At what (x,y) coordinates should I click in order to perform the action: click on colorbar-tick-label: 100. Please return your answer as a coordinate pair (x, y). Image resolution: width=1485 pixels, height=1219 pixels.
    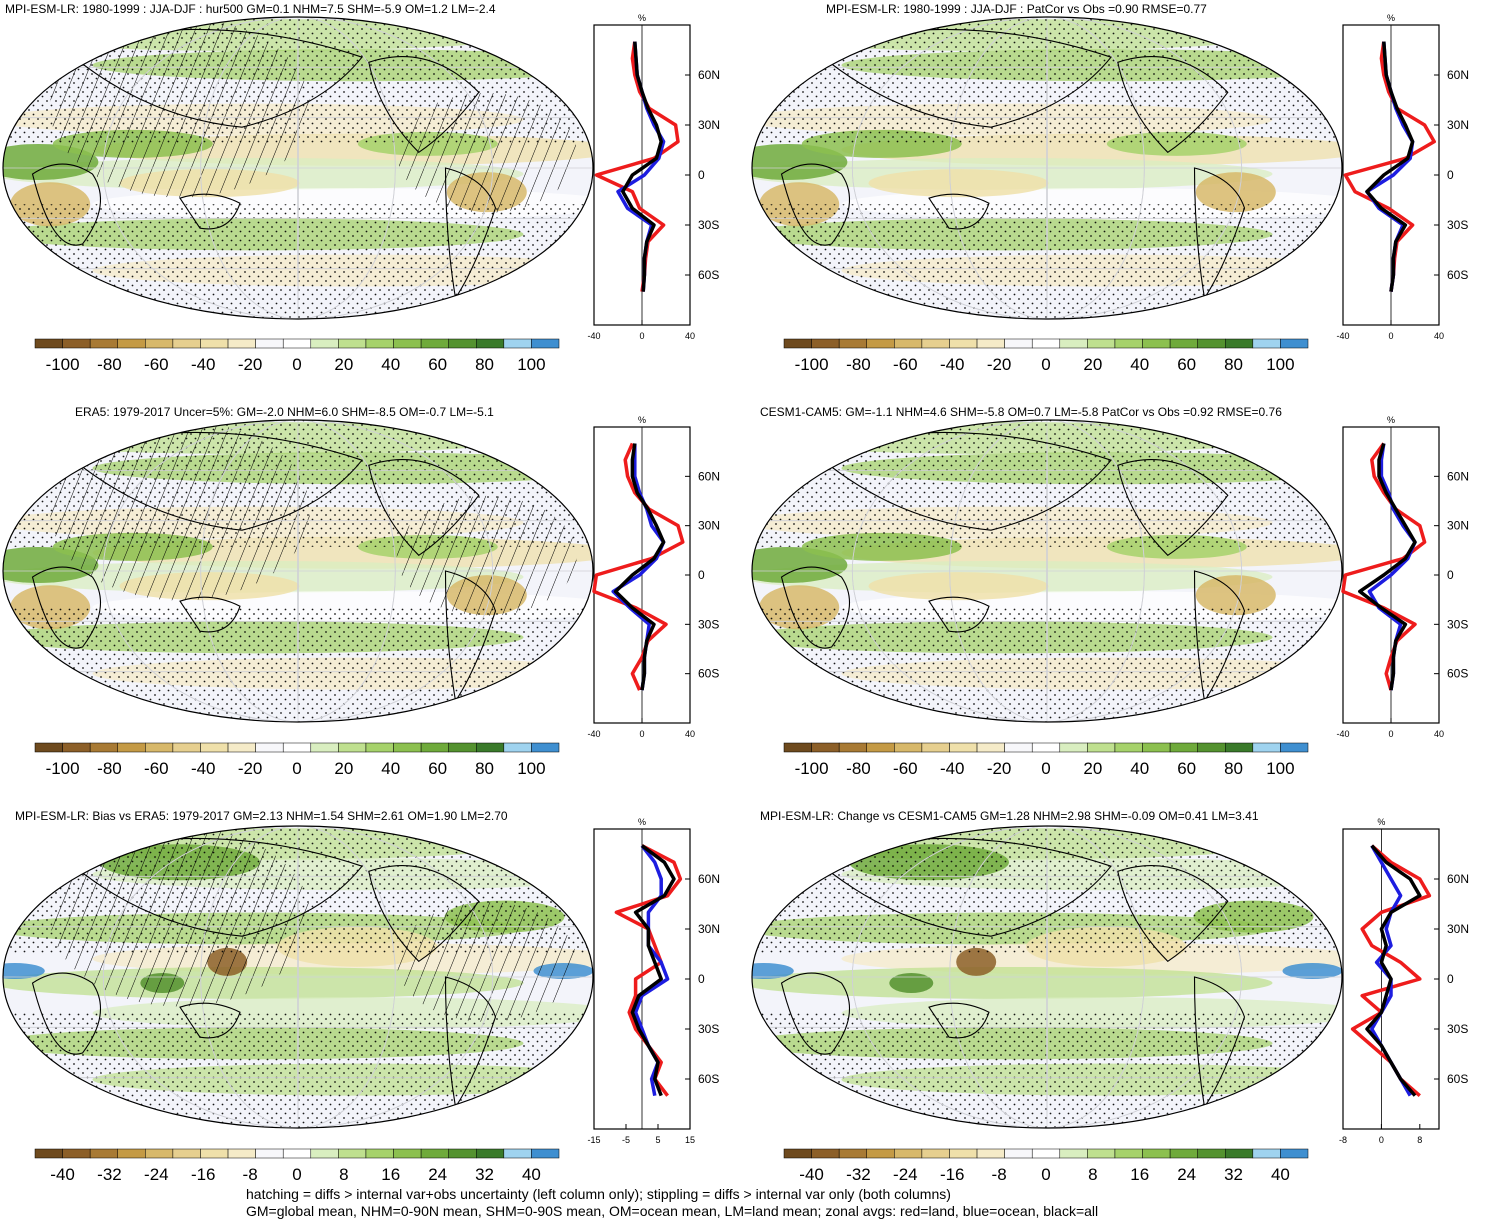
    Looking at the image, I should click on (1280, 768).